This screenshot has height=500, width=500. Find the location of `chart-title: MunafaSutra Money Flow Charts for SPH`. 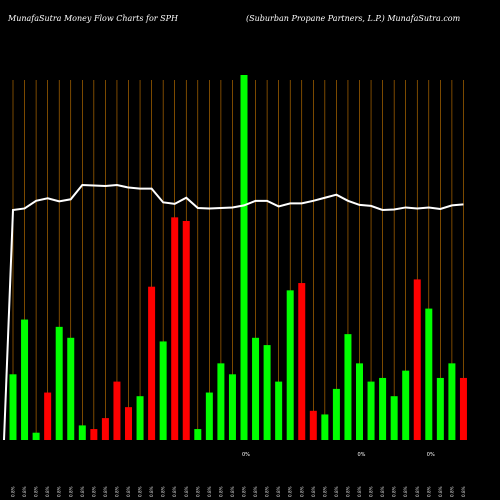

chart-title: MunafaSutra Money Flow Charts for SPH is located at coordinates (93, 18).